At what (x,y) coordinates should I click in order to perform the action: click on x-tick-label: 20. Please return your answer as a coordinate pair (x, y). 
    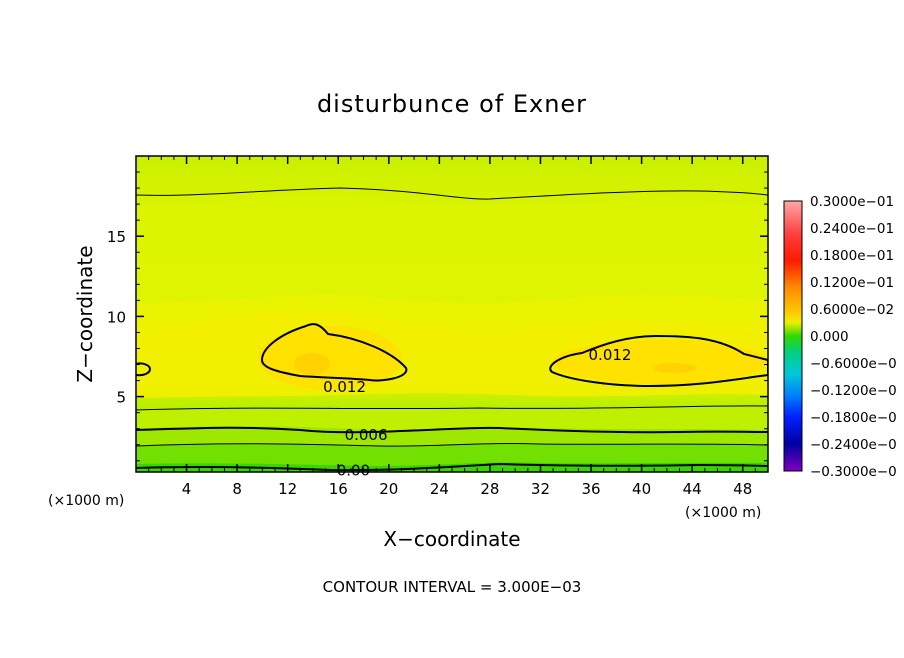
    Looking at the image, I should click on (388, 489).